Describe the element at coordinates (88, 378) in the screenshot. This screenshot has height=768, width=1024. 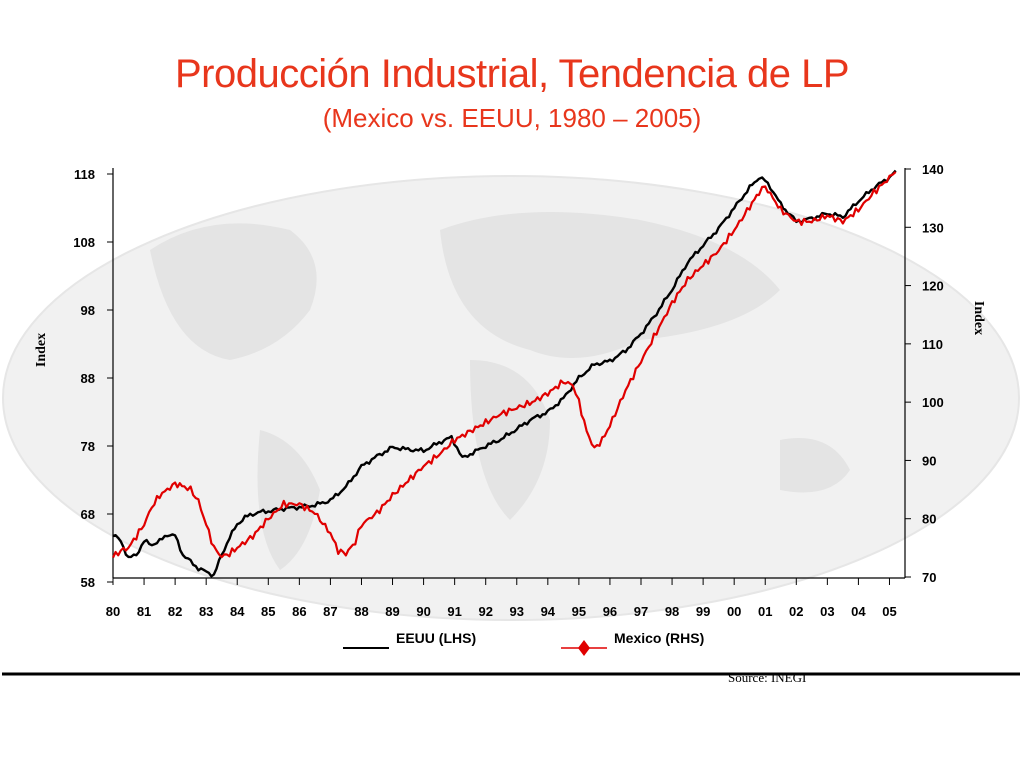
I see `left-tick-label: 88` at that location.